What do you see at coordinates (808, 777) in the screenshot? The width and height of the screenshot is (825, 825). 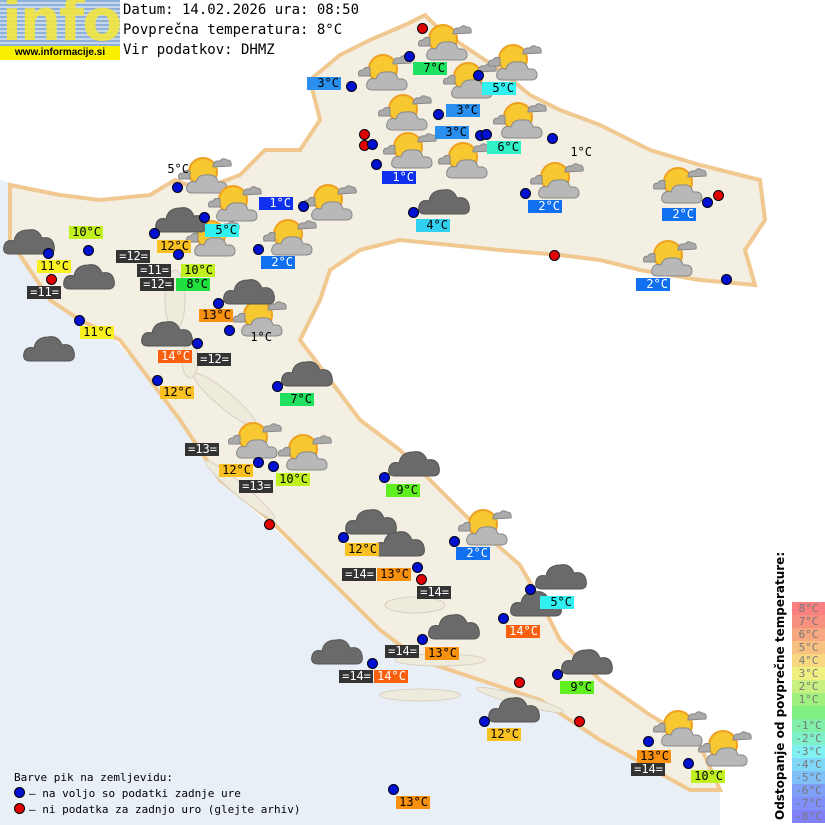 I see `scale-step: -5°C` at bounding box center [808, 777].